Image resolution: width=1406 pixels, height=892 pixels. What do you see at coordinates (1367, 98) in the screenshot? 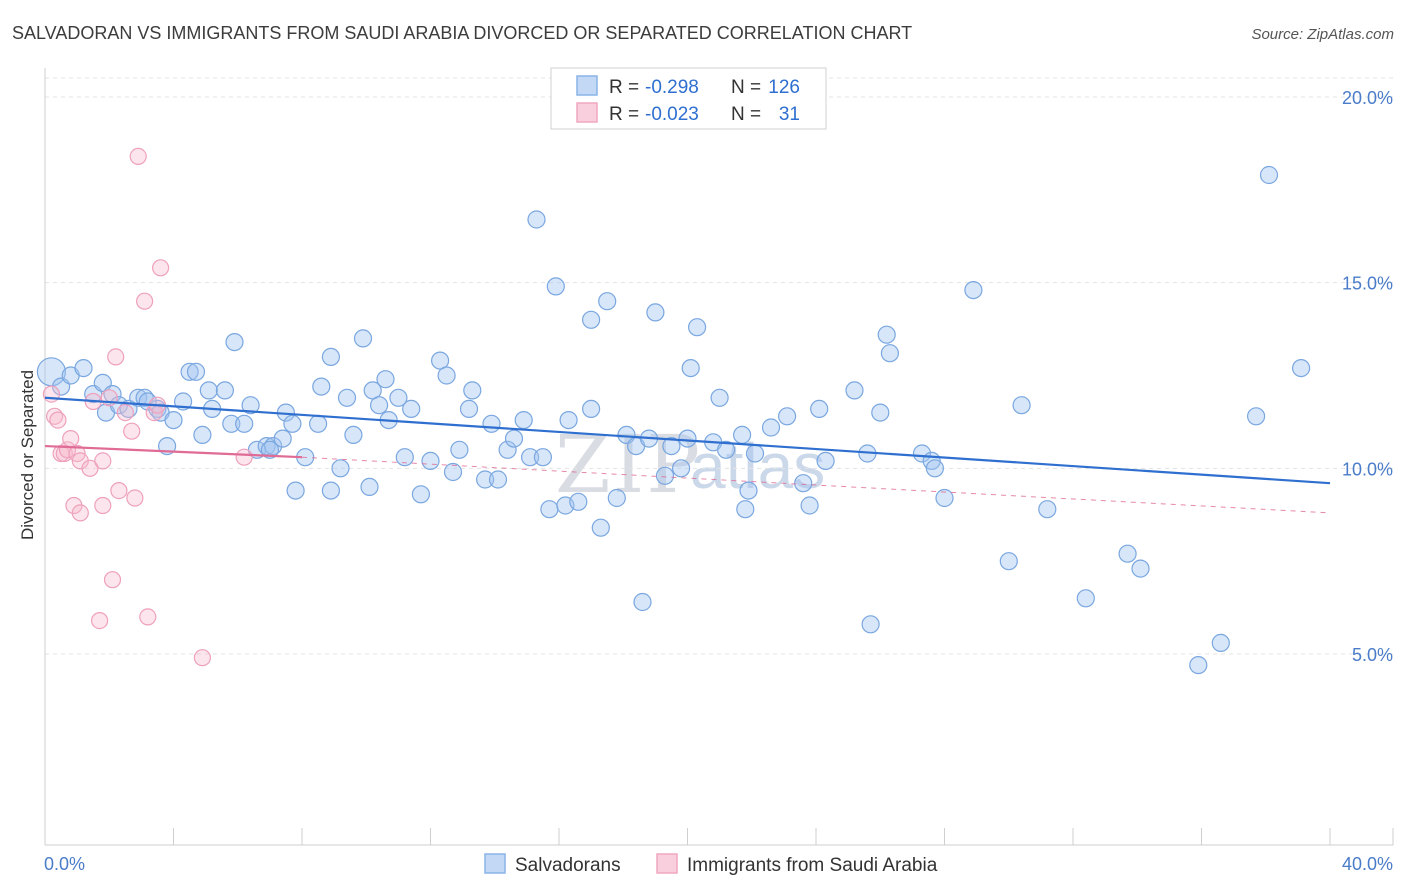
I see `y-tick-label-3: 20.0%` at bounding box center [1367, 98].